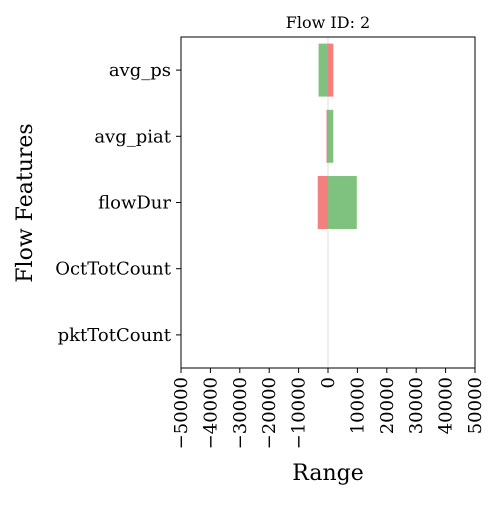 This screenshot has height=505, width=500. What do you see at coordinates (475, 405) in the screenshot?
I see `x-tick-label: 50000` at bounding box center [475, 405].